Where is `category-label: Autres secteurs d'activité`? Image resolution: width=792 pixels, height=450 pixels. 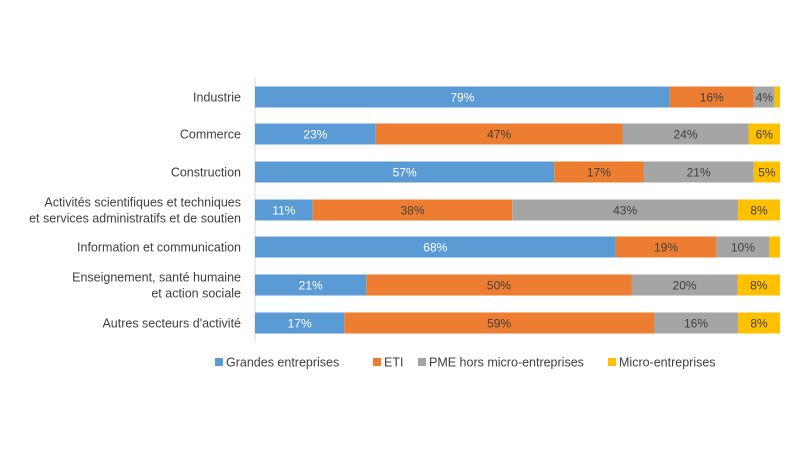
category-label: Autres secteurs d'activité is located at coordinates (171, 324).